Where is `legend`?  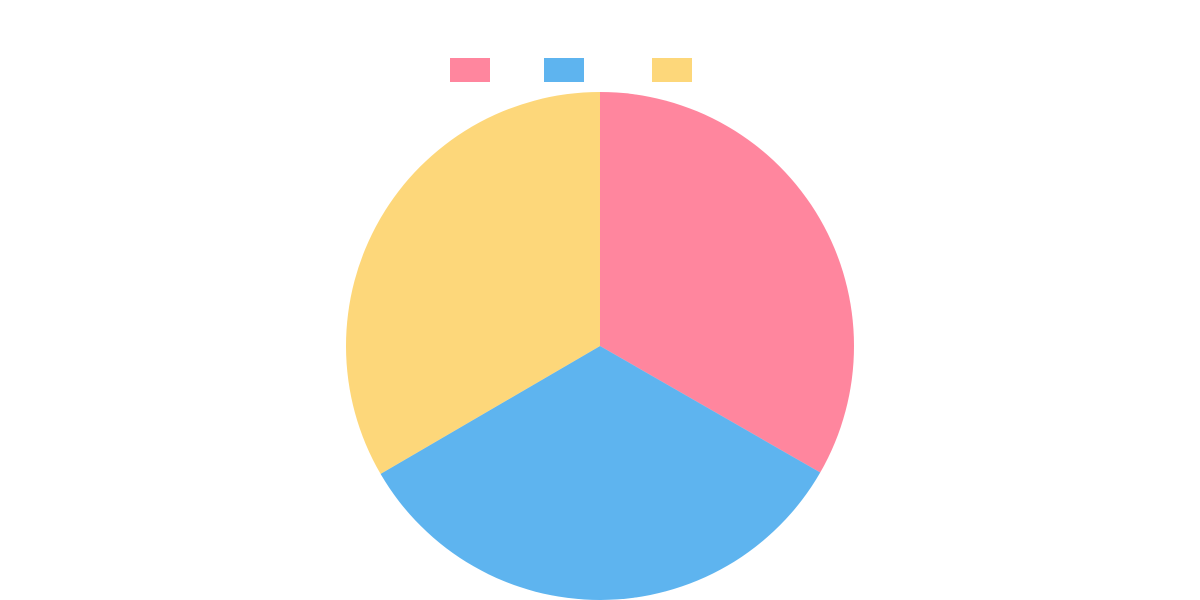
legend is located at coordinates (571, 70).